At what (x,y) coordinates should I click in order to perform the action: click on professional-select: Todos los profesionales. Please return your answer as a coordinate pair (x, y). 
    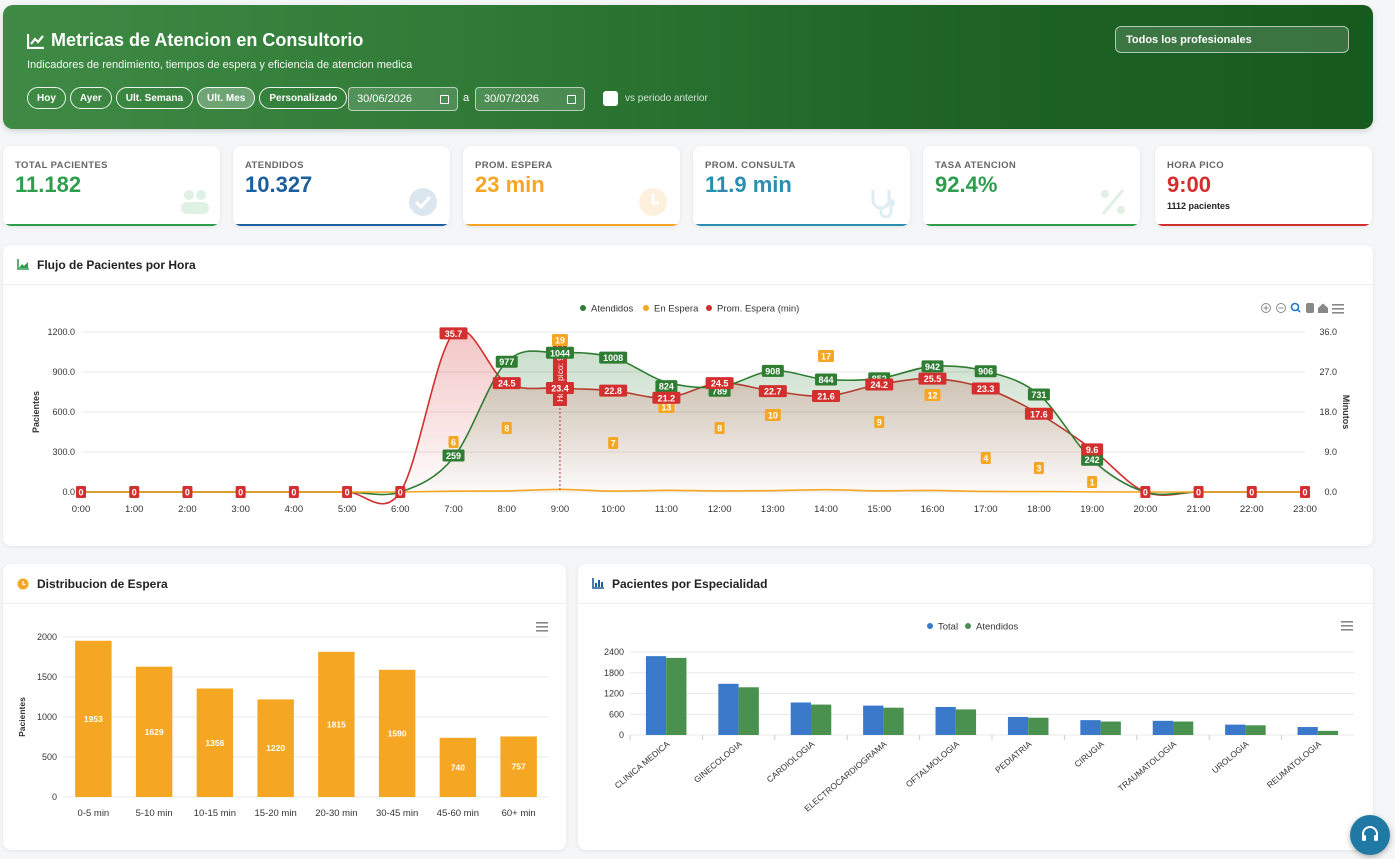
    Looking at the image, I should click on (1232, 39).